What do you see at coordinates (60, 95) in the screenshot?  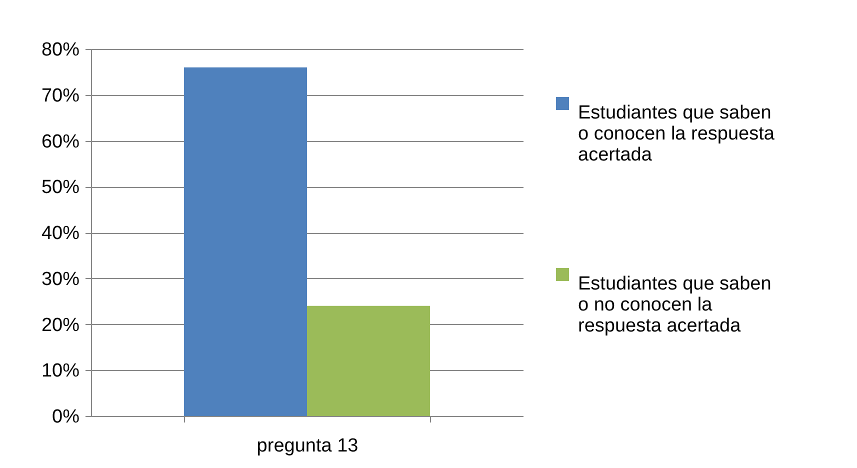 I see `y-tick-label: 70%` at bounding box center [60, 95].